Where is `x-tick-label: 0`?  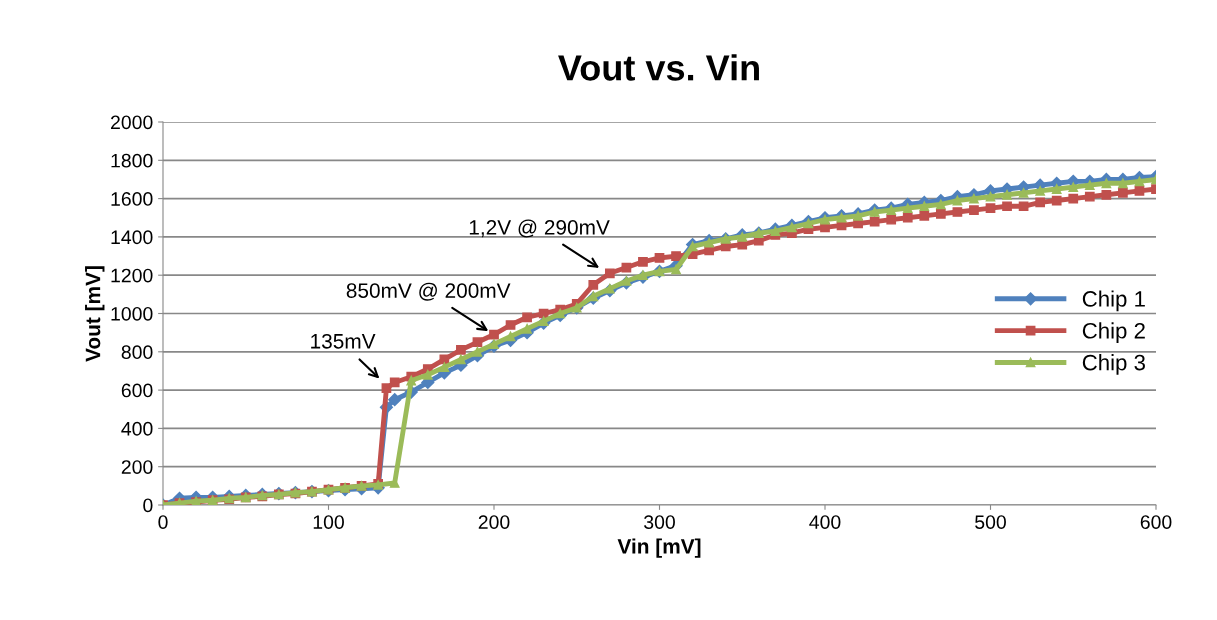 x-tick-label: 0 is located at coordinates (163, 522).